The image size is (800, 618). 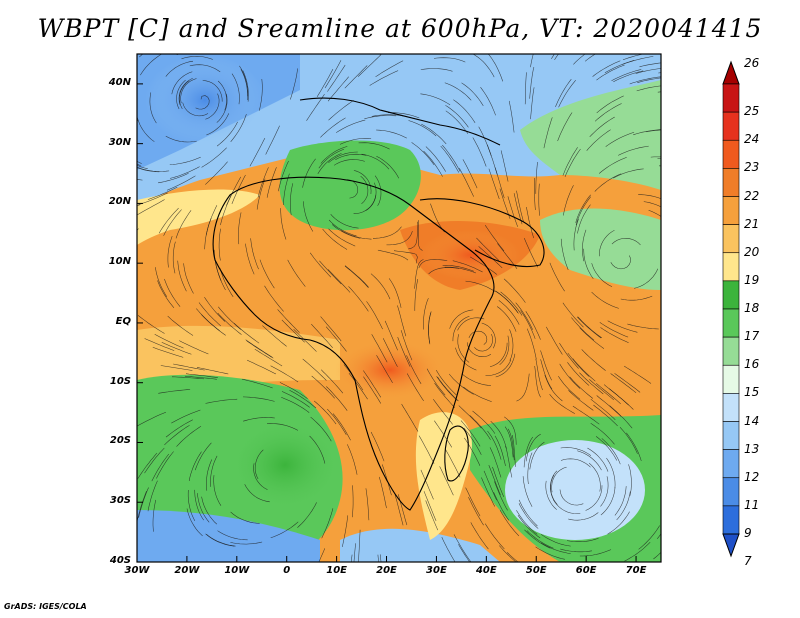 What do you see at coordinates (752, 364) in the screenshot?
I see `colorbar-label: 16` at bounding box center [752, 364].